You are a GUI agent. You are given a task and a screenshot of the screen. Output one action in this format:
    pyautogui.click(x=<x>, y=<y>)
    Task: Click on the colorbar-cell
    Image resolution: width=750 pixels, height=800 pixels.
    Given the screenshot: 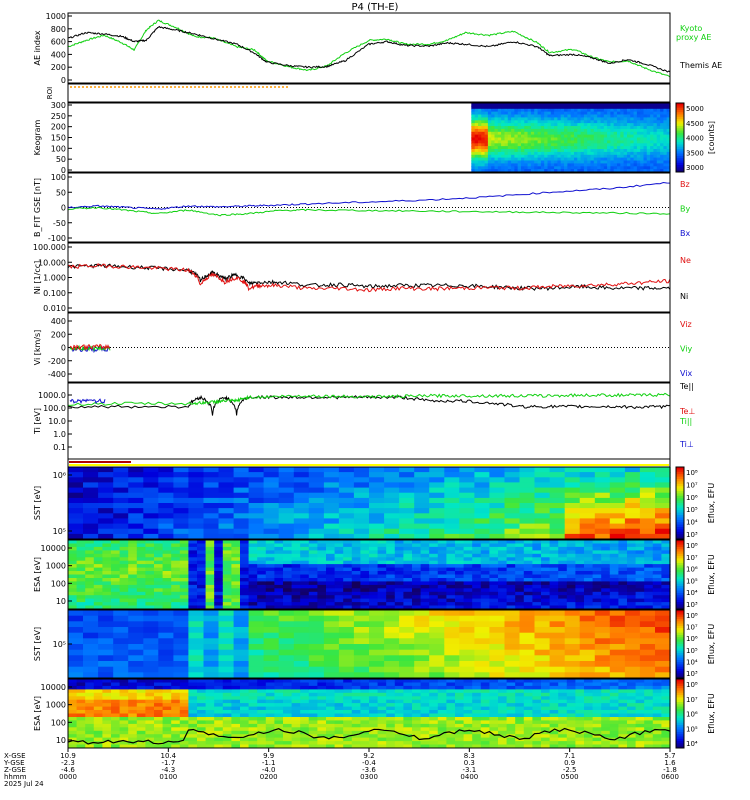 What is the action you would take?
    pyautogui.click(x=680, y=616)
    